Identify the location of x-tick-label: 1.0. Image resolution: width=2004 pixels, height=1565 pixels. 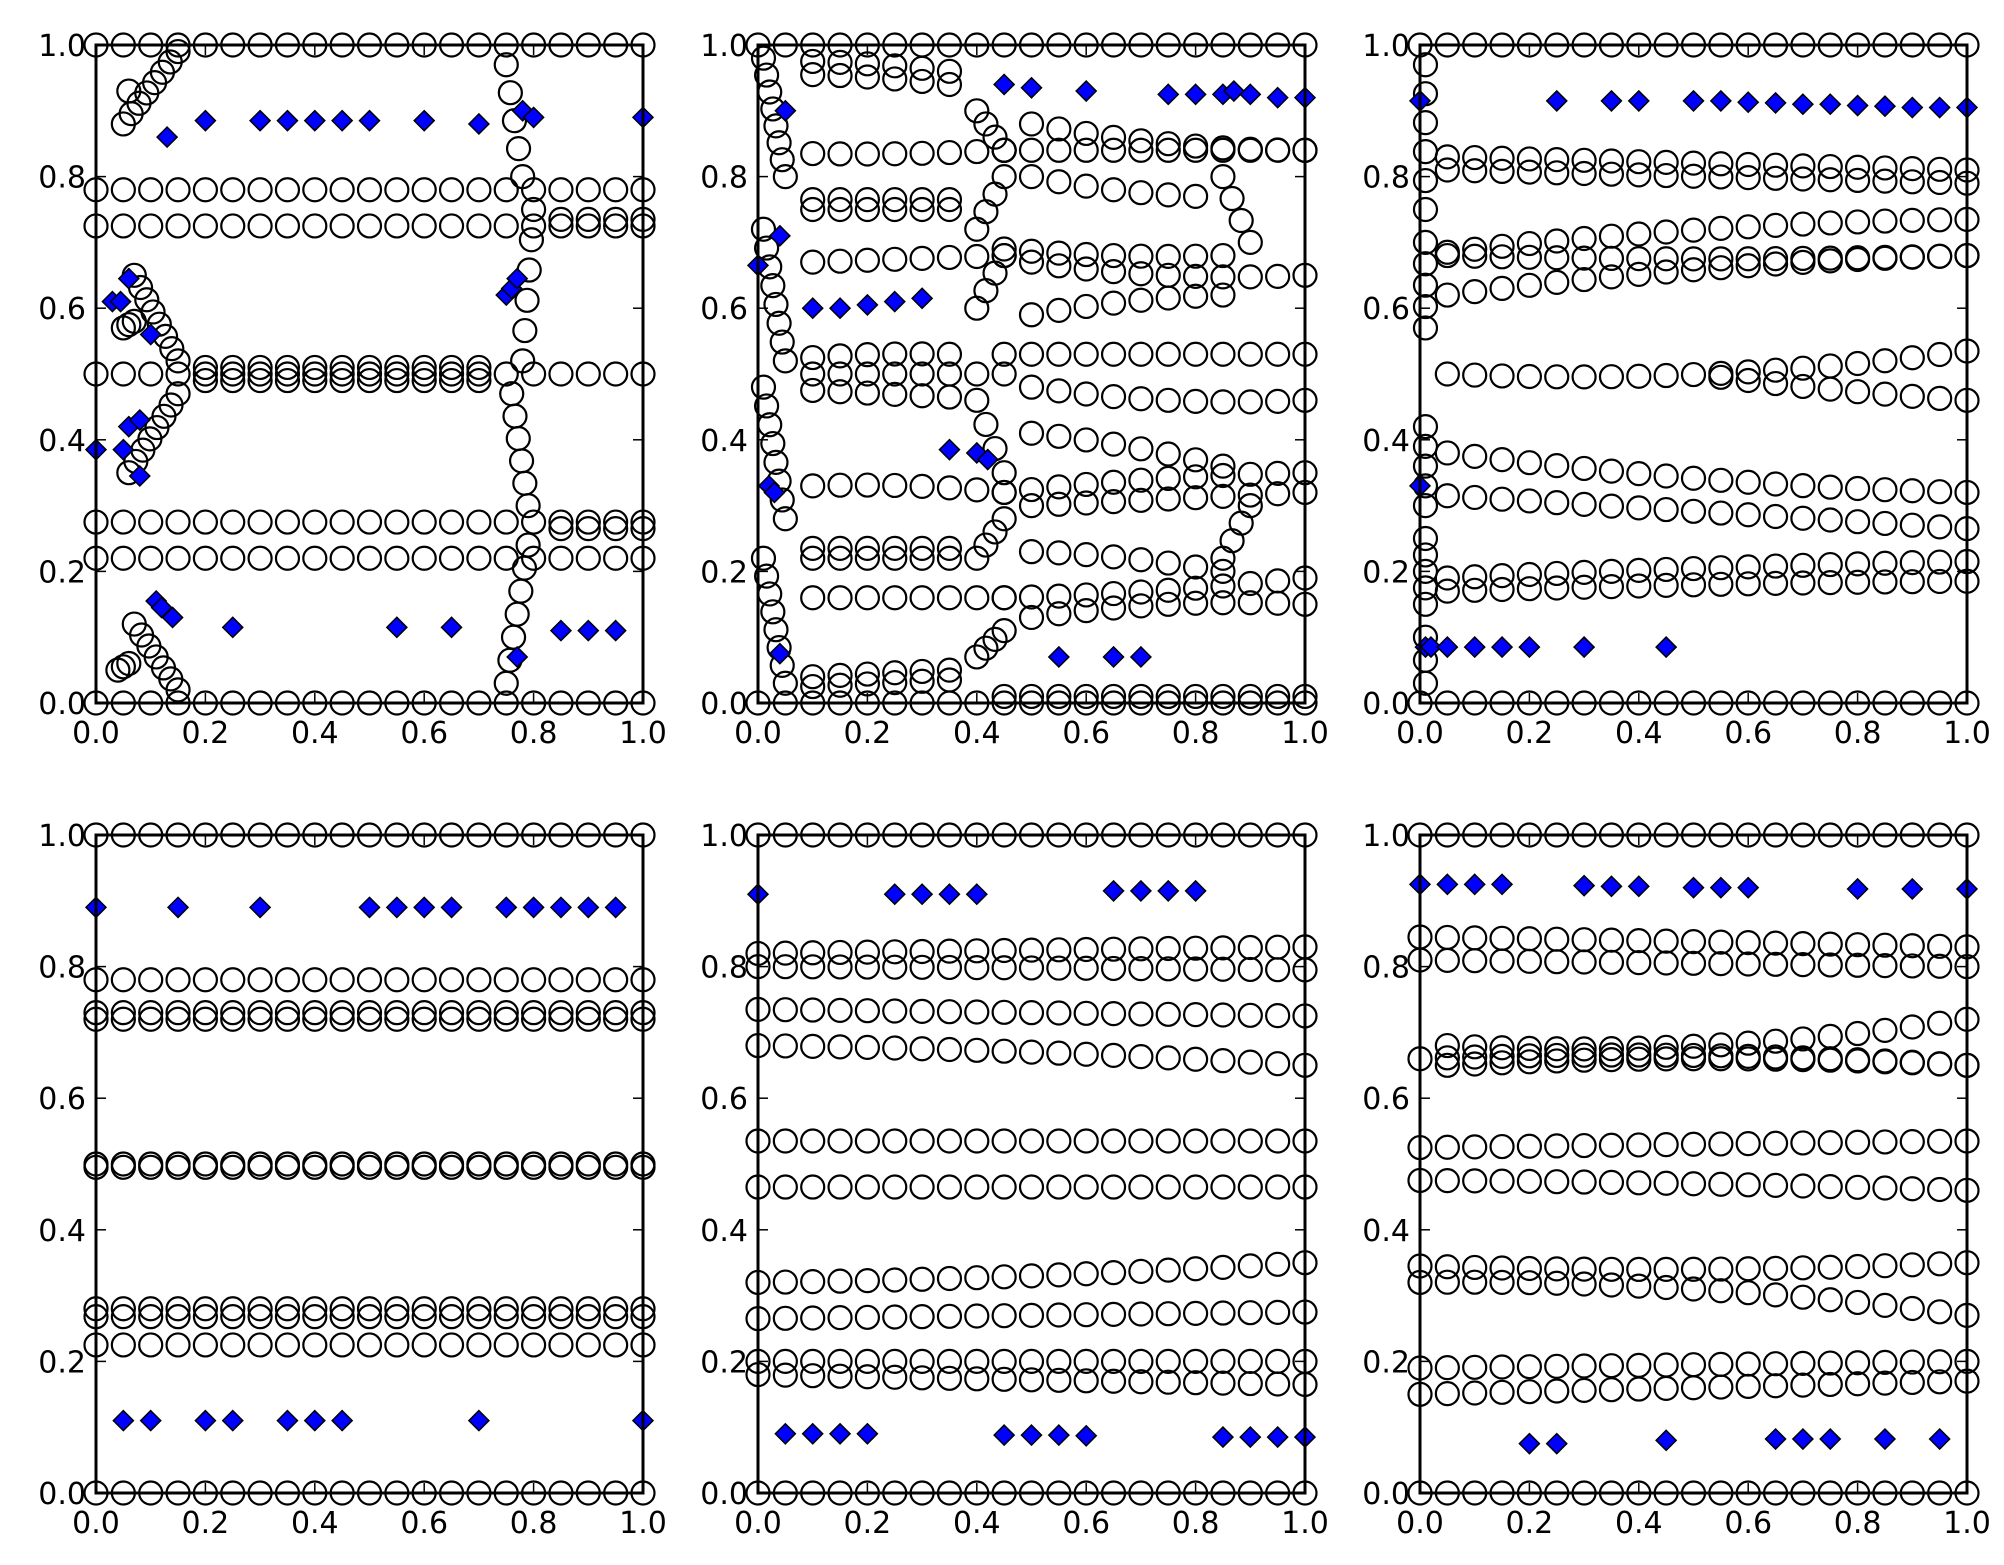
(1305, 1523).